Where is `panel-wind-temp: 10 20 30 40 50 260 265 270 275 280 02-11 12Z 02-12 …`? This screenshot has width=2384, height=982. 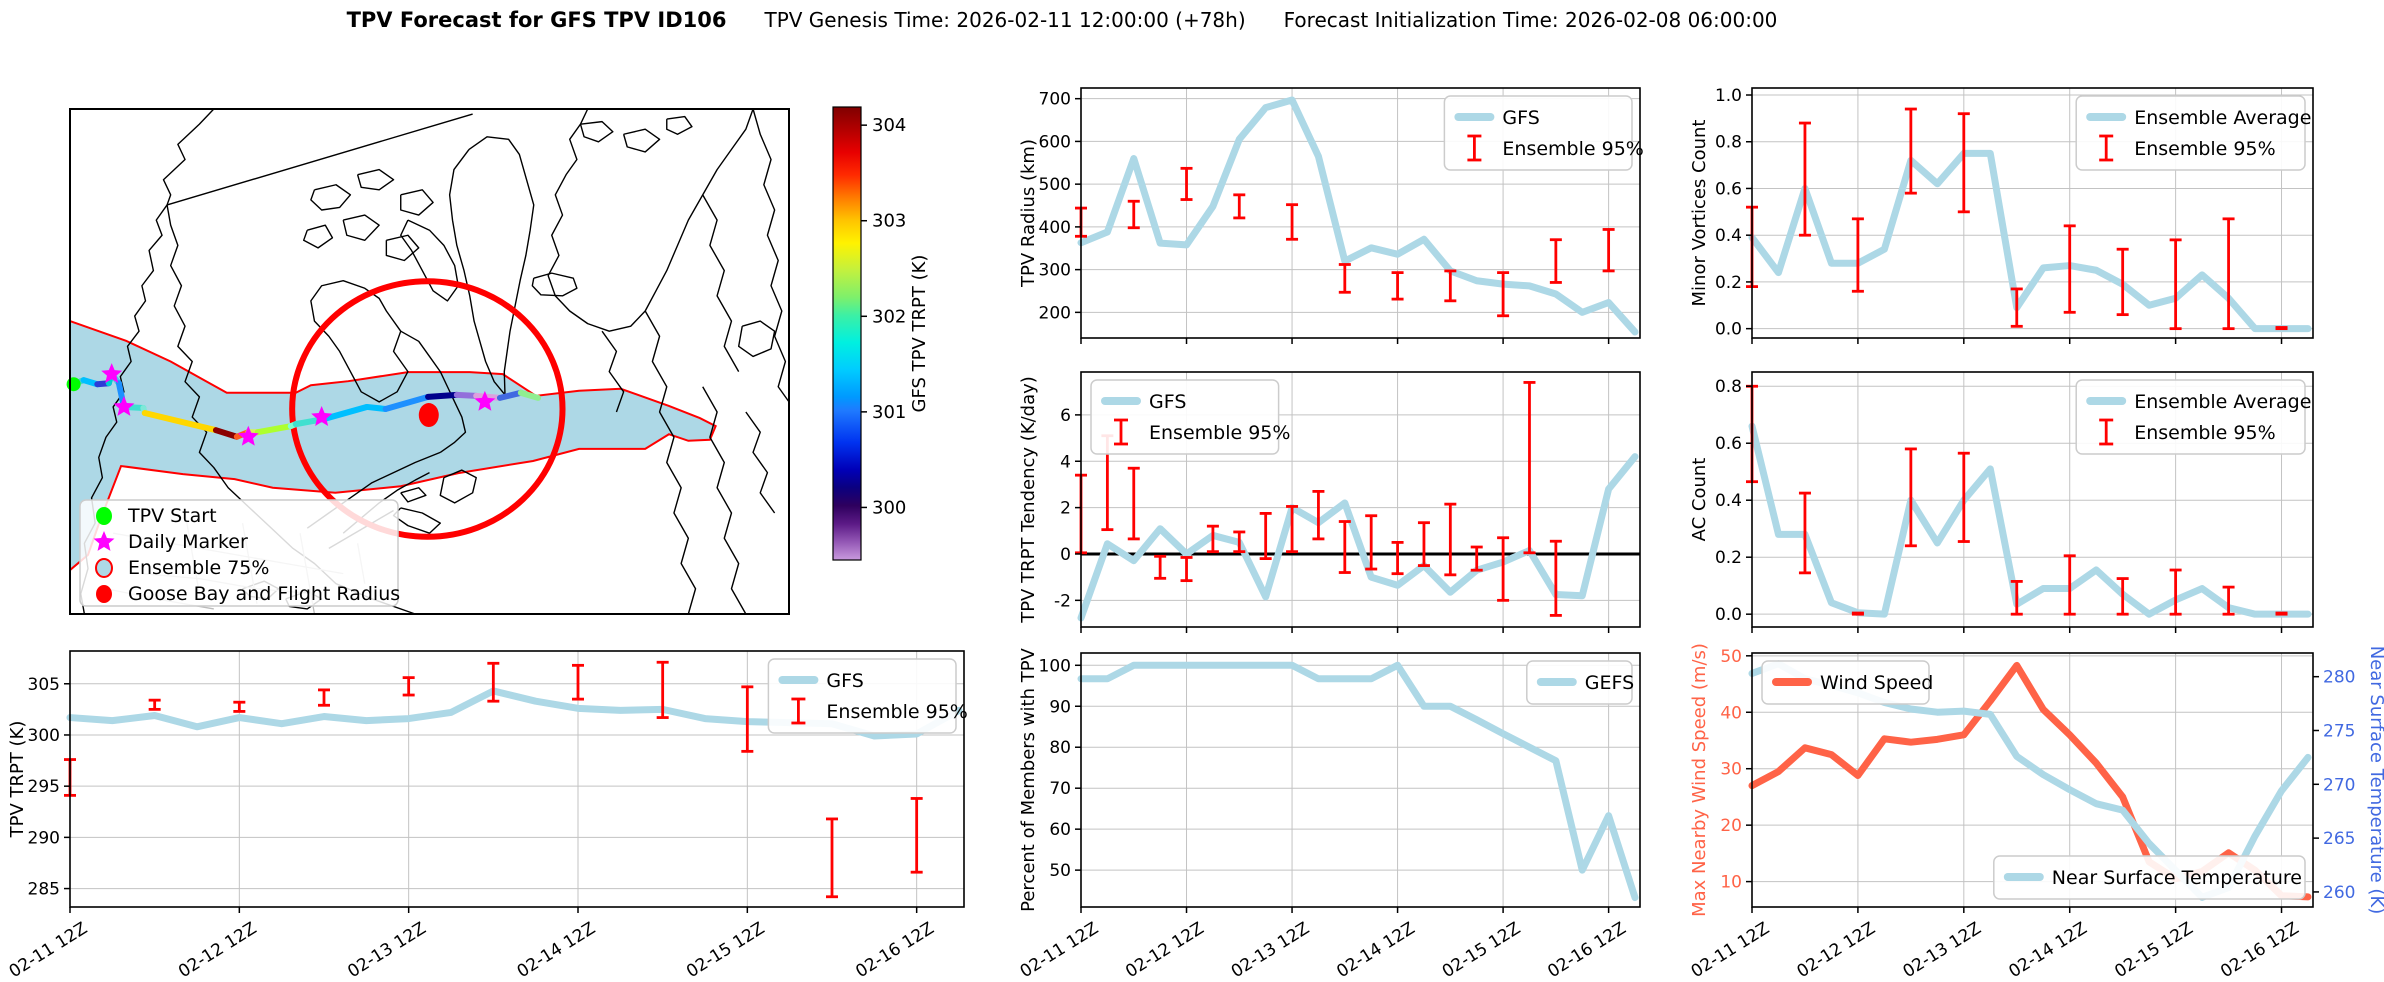 panel-wind-temp: 10 20 30 40 50 260 265 270 275 280 02-11 12Z 02-12 … is located at coordinates (2036, 812).